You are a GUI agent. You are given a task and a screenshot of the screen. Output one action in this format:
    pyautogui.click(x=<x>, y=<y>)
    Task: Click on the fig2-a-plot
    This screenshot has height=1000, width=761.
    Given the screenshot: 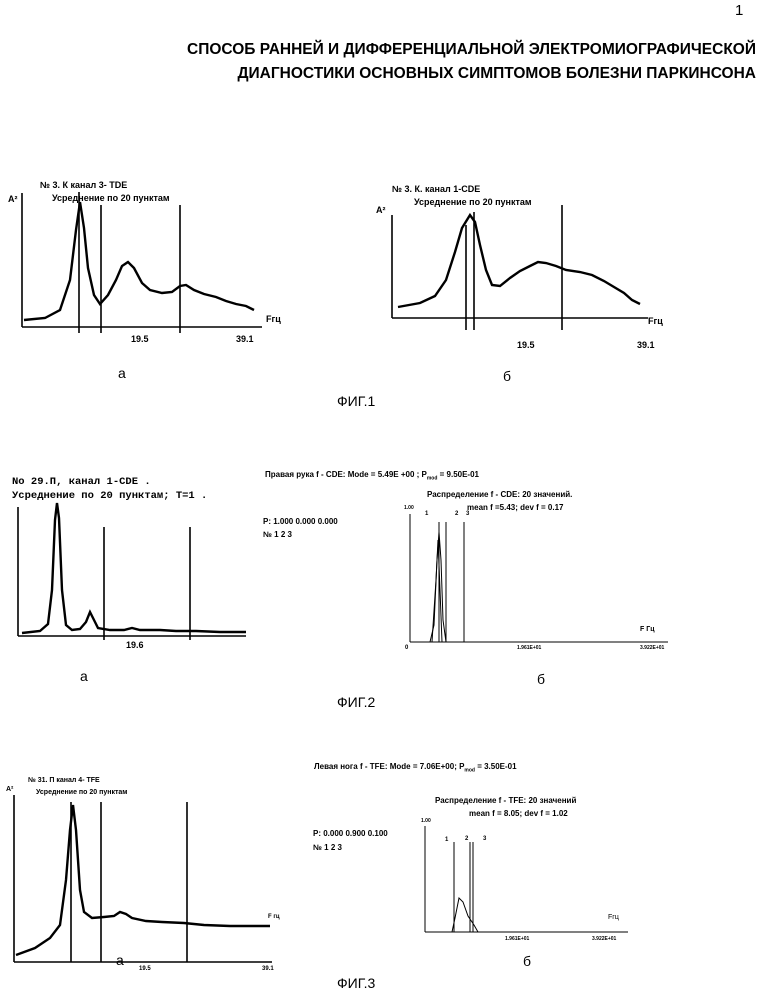 What is the action you would take?
    pyautogui.click(x=132, y=571)
    